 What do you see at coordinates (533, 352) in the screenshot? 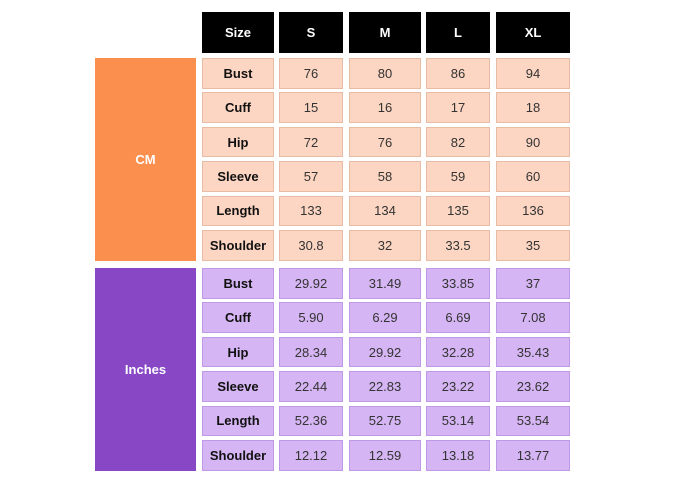
I see `table-cell: 35.43` at bounding box center [533, 352].